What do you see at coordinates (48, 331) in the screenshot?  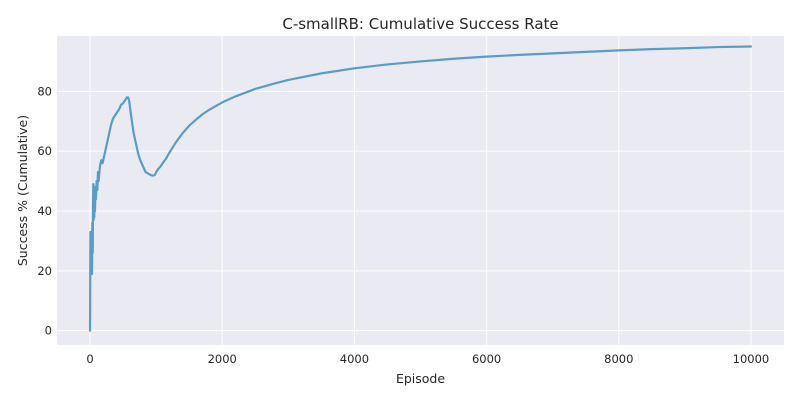 I see `y-tick-label: 0` at bounding box center [48, 331].